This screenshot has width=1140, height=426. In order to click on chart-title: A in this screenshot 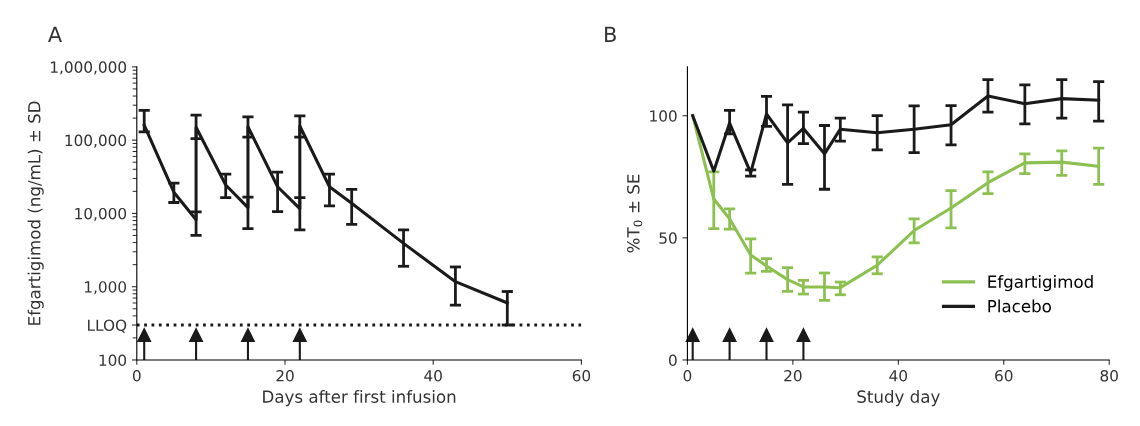, I will do `click(55, 34)`.